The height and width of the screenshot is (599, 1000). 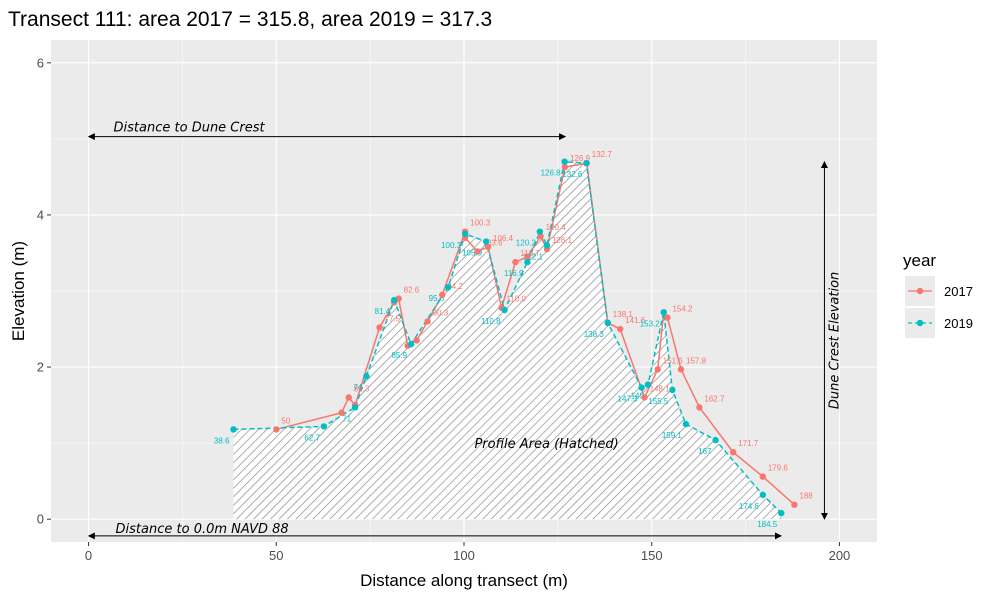 I want to click on point-label-2017: 138.1, so click(x=623, y=314).